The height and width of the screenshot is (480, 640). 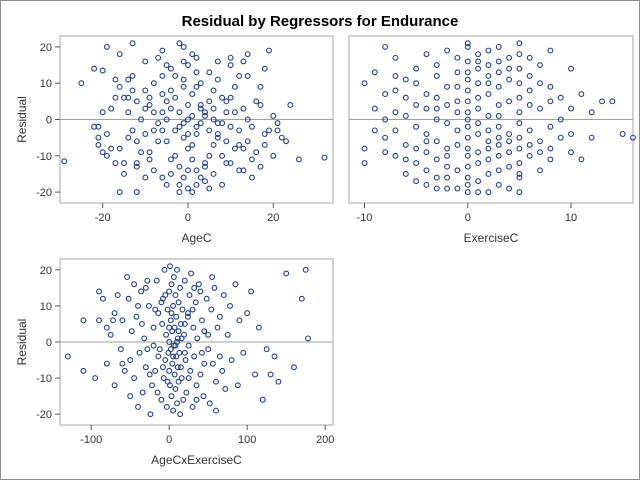 What do you see at coordinates (46, 84) in the screenshot?
I see `y-tick-label: 10` at bounding box center [46, 84].